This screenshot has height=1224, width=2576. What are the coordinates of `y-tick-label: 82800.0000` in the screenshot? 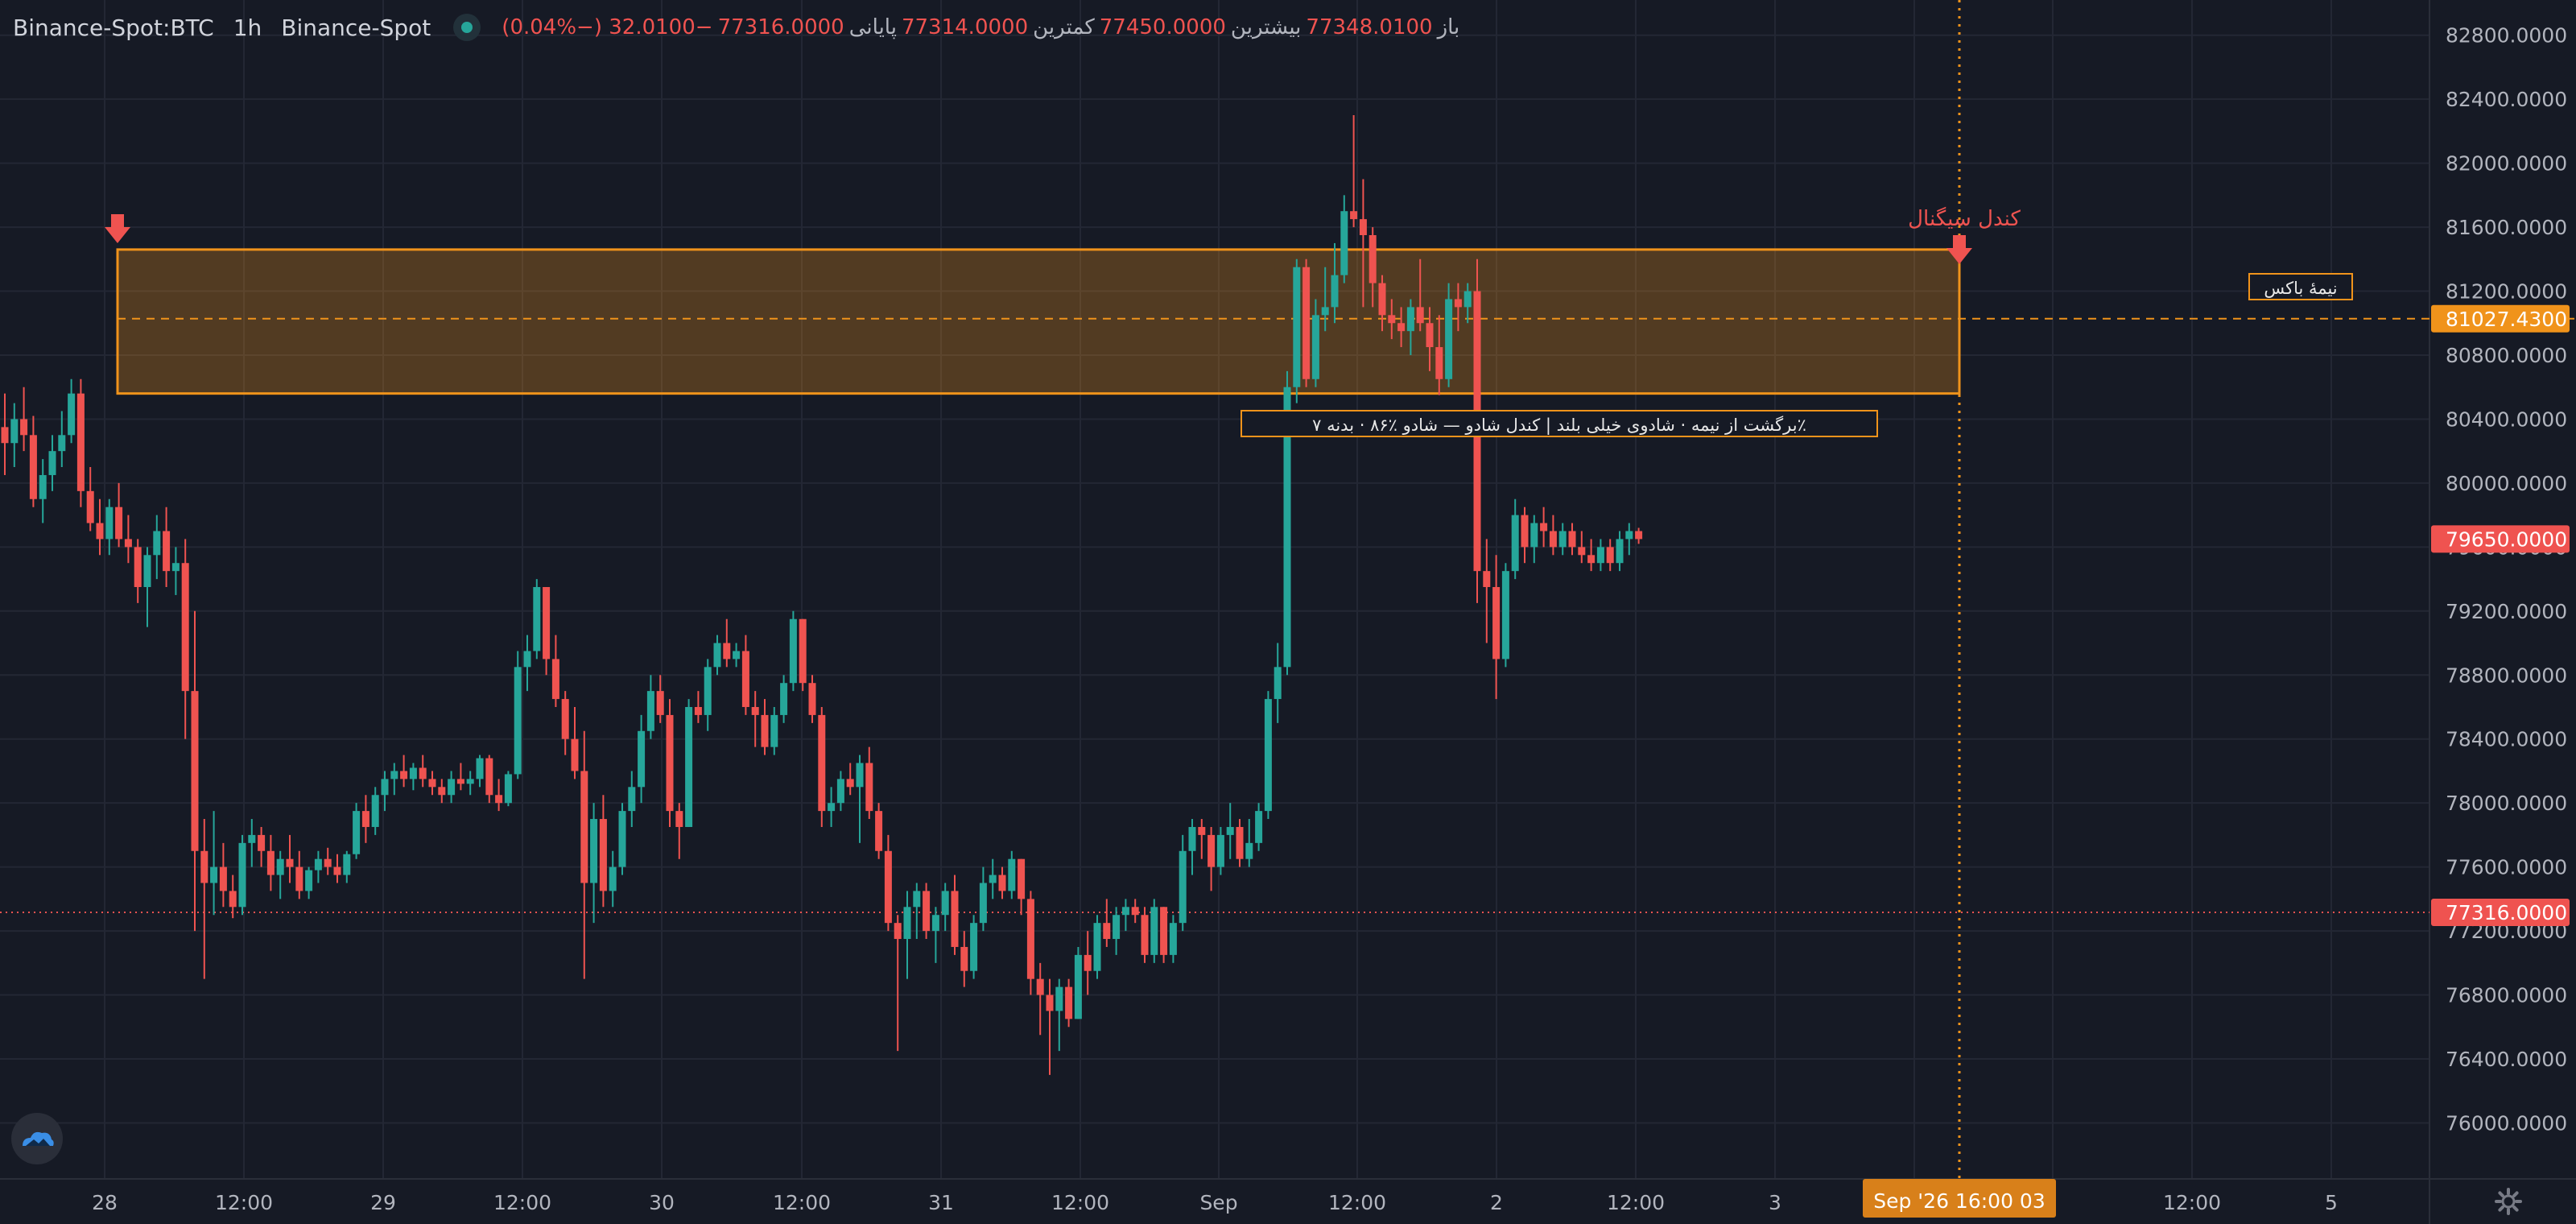 It's located at (2506, 36).